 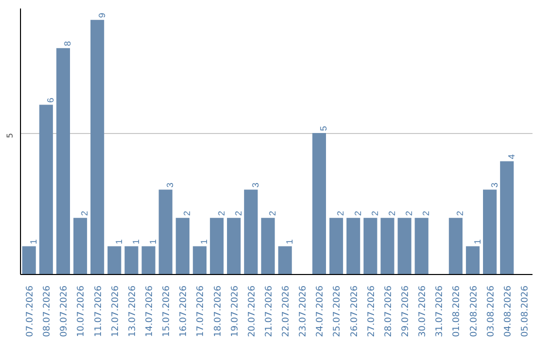 I want to click on x-tick-label: 31.07.2026, so click(x=440, y=311).